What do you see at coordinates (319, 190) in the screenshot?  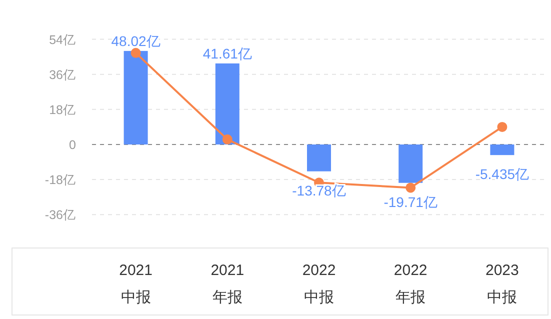 I see `data-label: -13.78亿` at bounding box center [319, 190].